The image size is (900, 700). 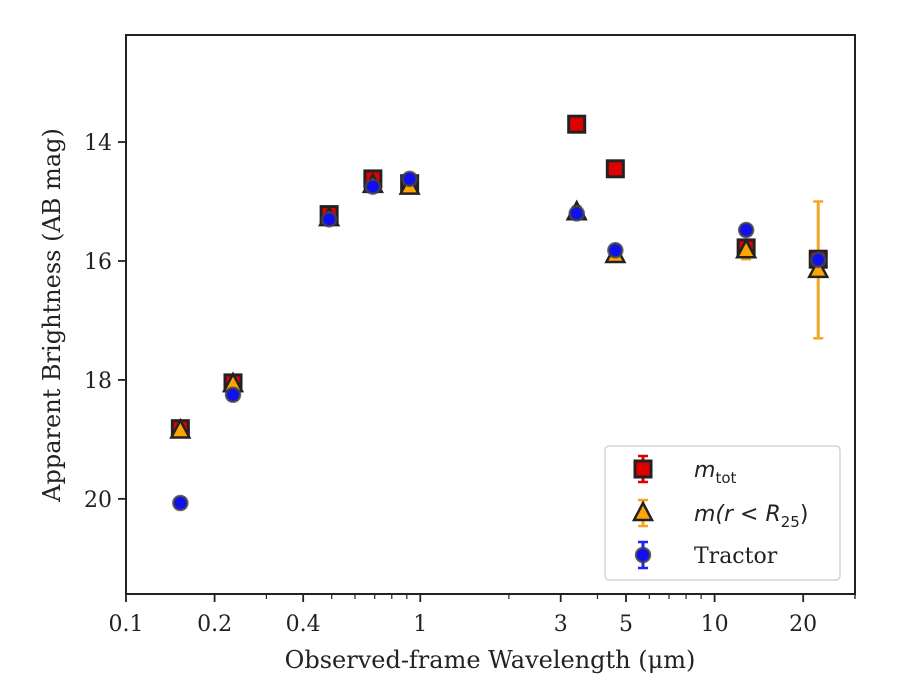 I want to click on legend-entry: Tractor, so click(x=706, y=555).